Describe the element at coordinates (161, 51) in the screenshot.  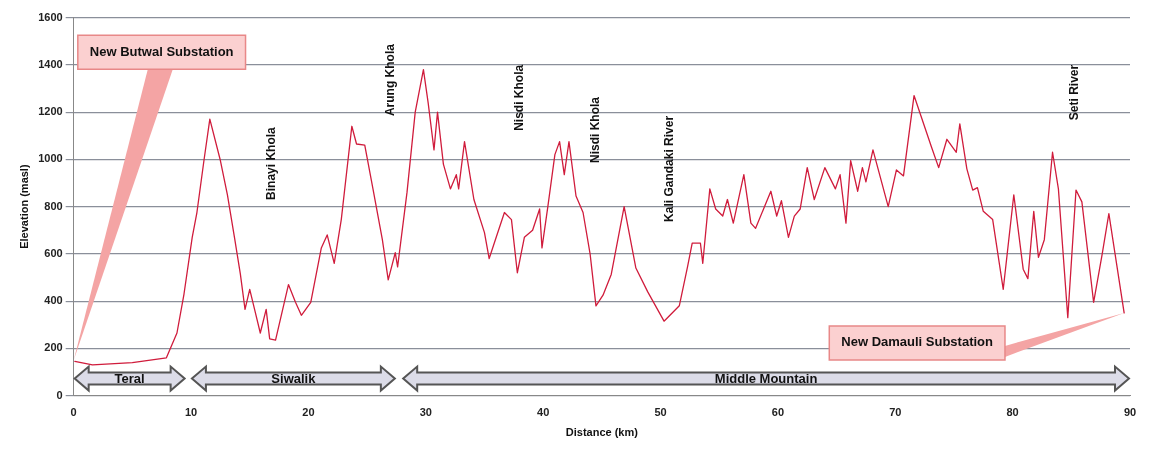
I see `annotation: New Butwal Substation` at that location.